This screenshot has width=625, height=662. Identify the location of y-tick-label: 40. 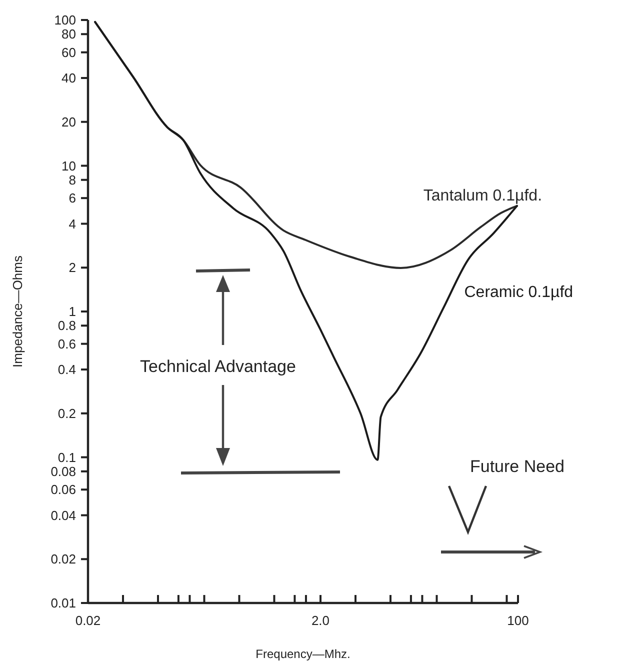
(69, 78).